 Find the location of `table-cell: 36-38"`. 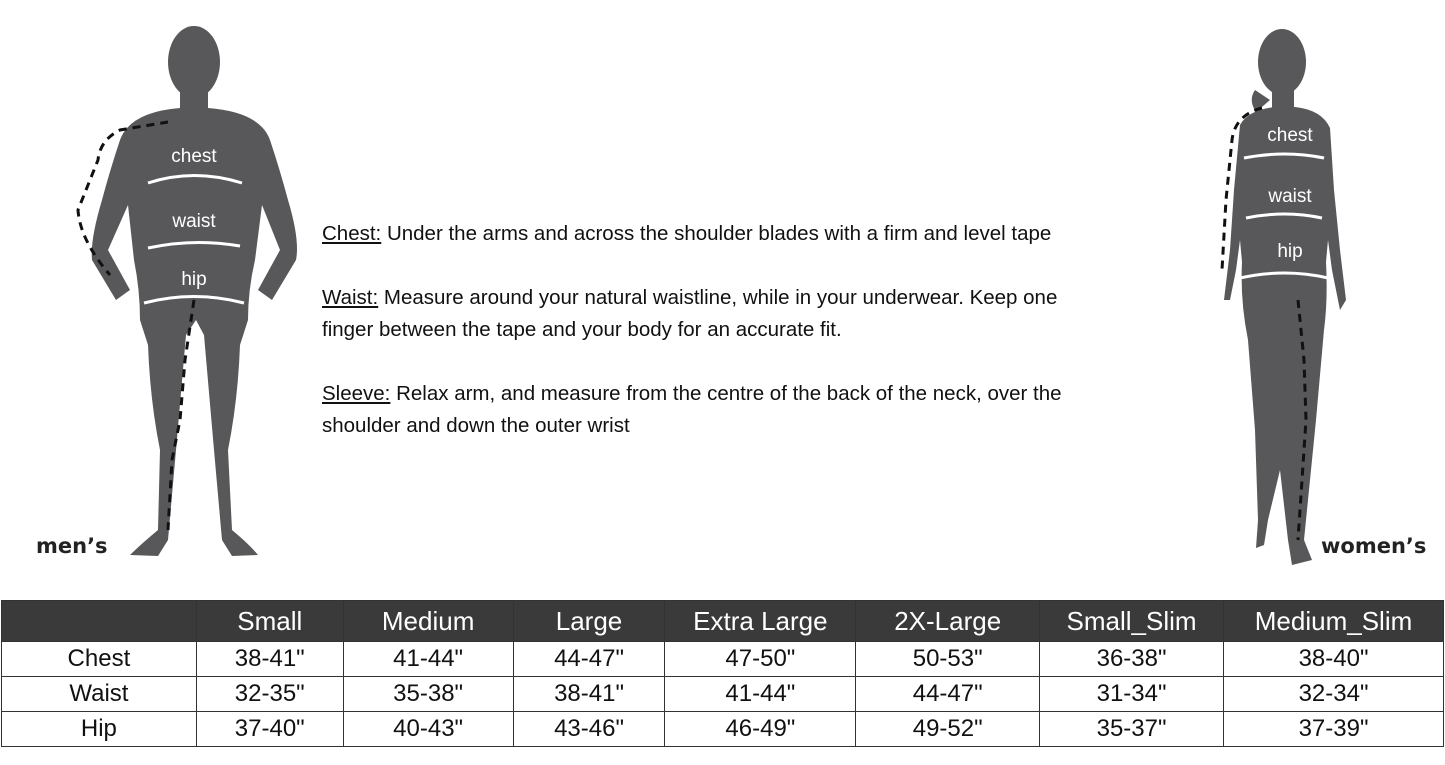

table-cell: 36-38" is located at coordinates (1132, 659).